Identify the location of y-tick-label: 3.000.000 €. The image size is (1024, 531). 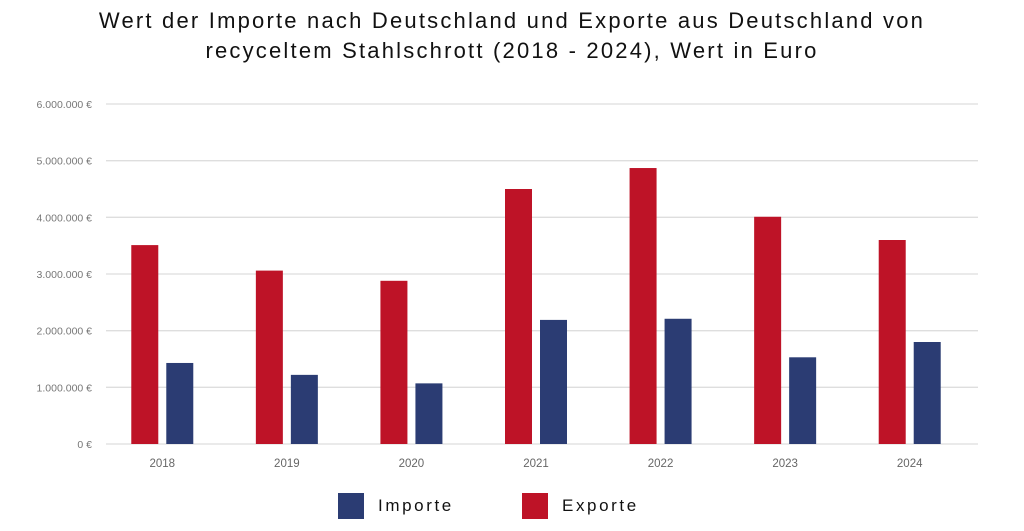
(65, 275).